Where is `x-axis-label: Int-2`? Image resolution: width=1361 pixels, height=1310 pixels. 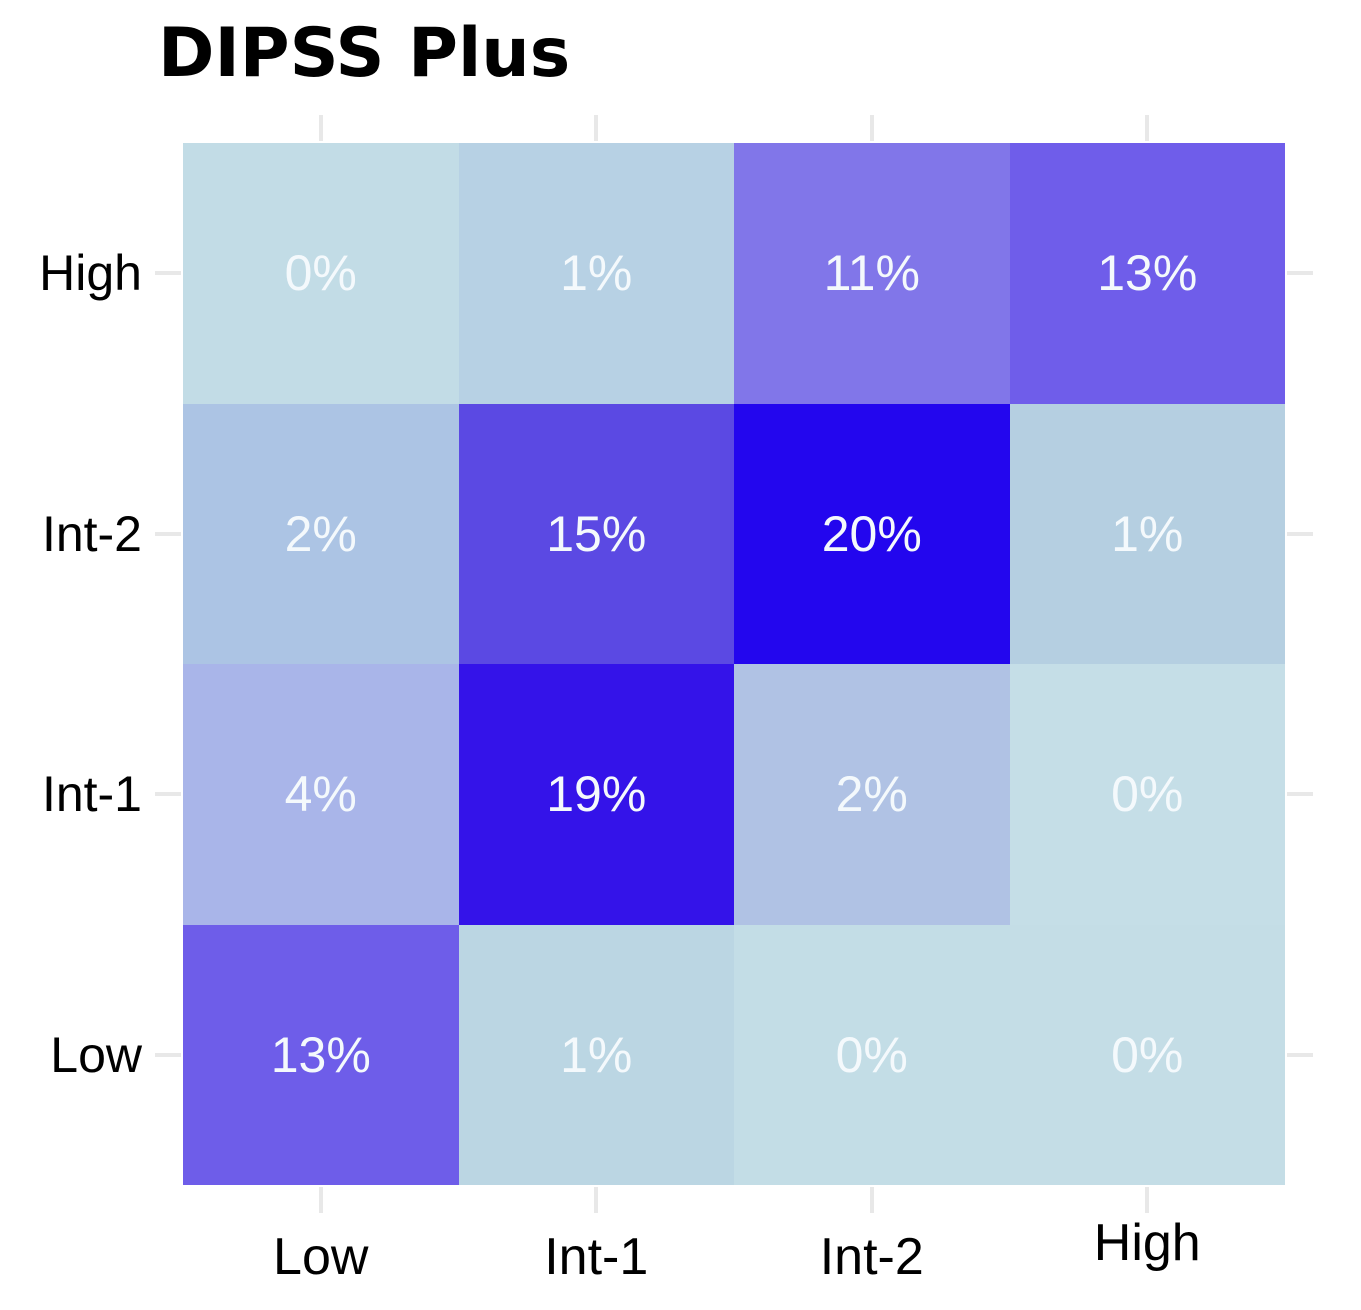
x-axis-label: Int-2 is located at coordinates (871, 1257).